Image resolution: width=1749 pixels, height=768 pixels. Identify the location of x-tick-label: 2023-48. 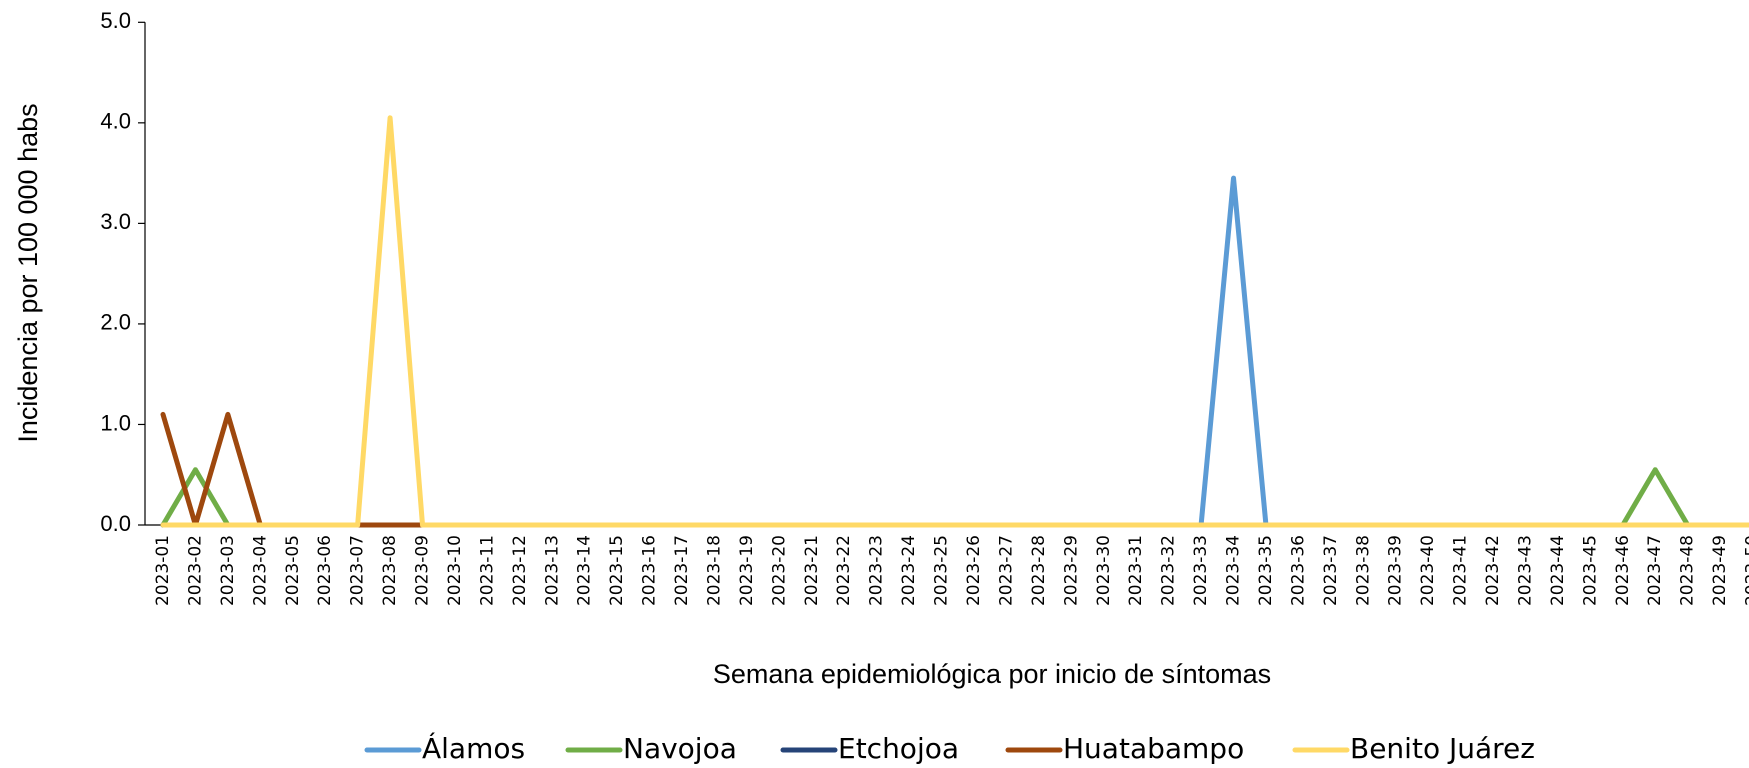
(1688, 570).